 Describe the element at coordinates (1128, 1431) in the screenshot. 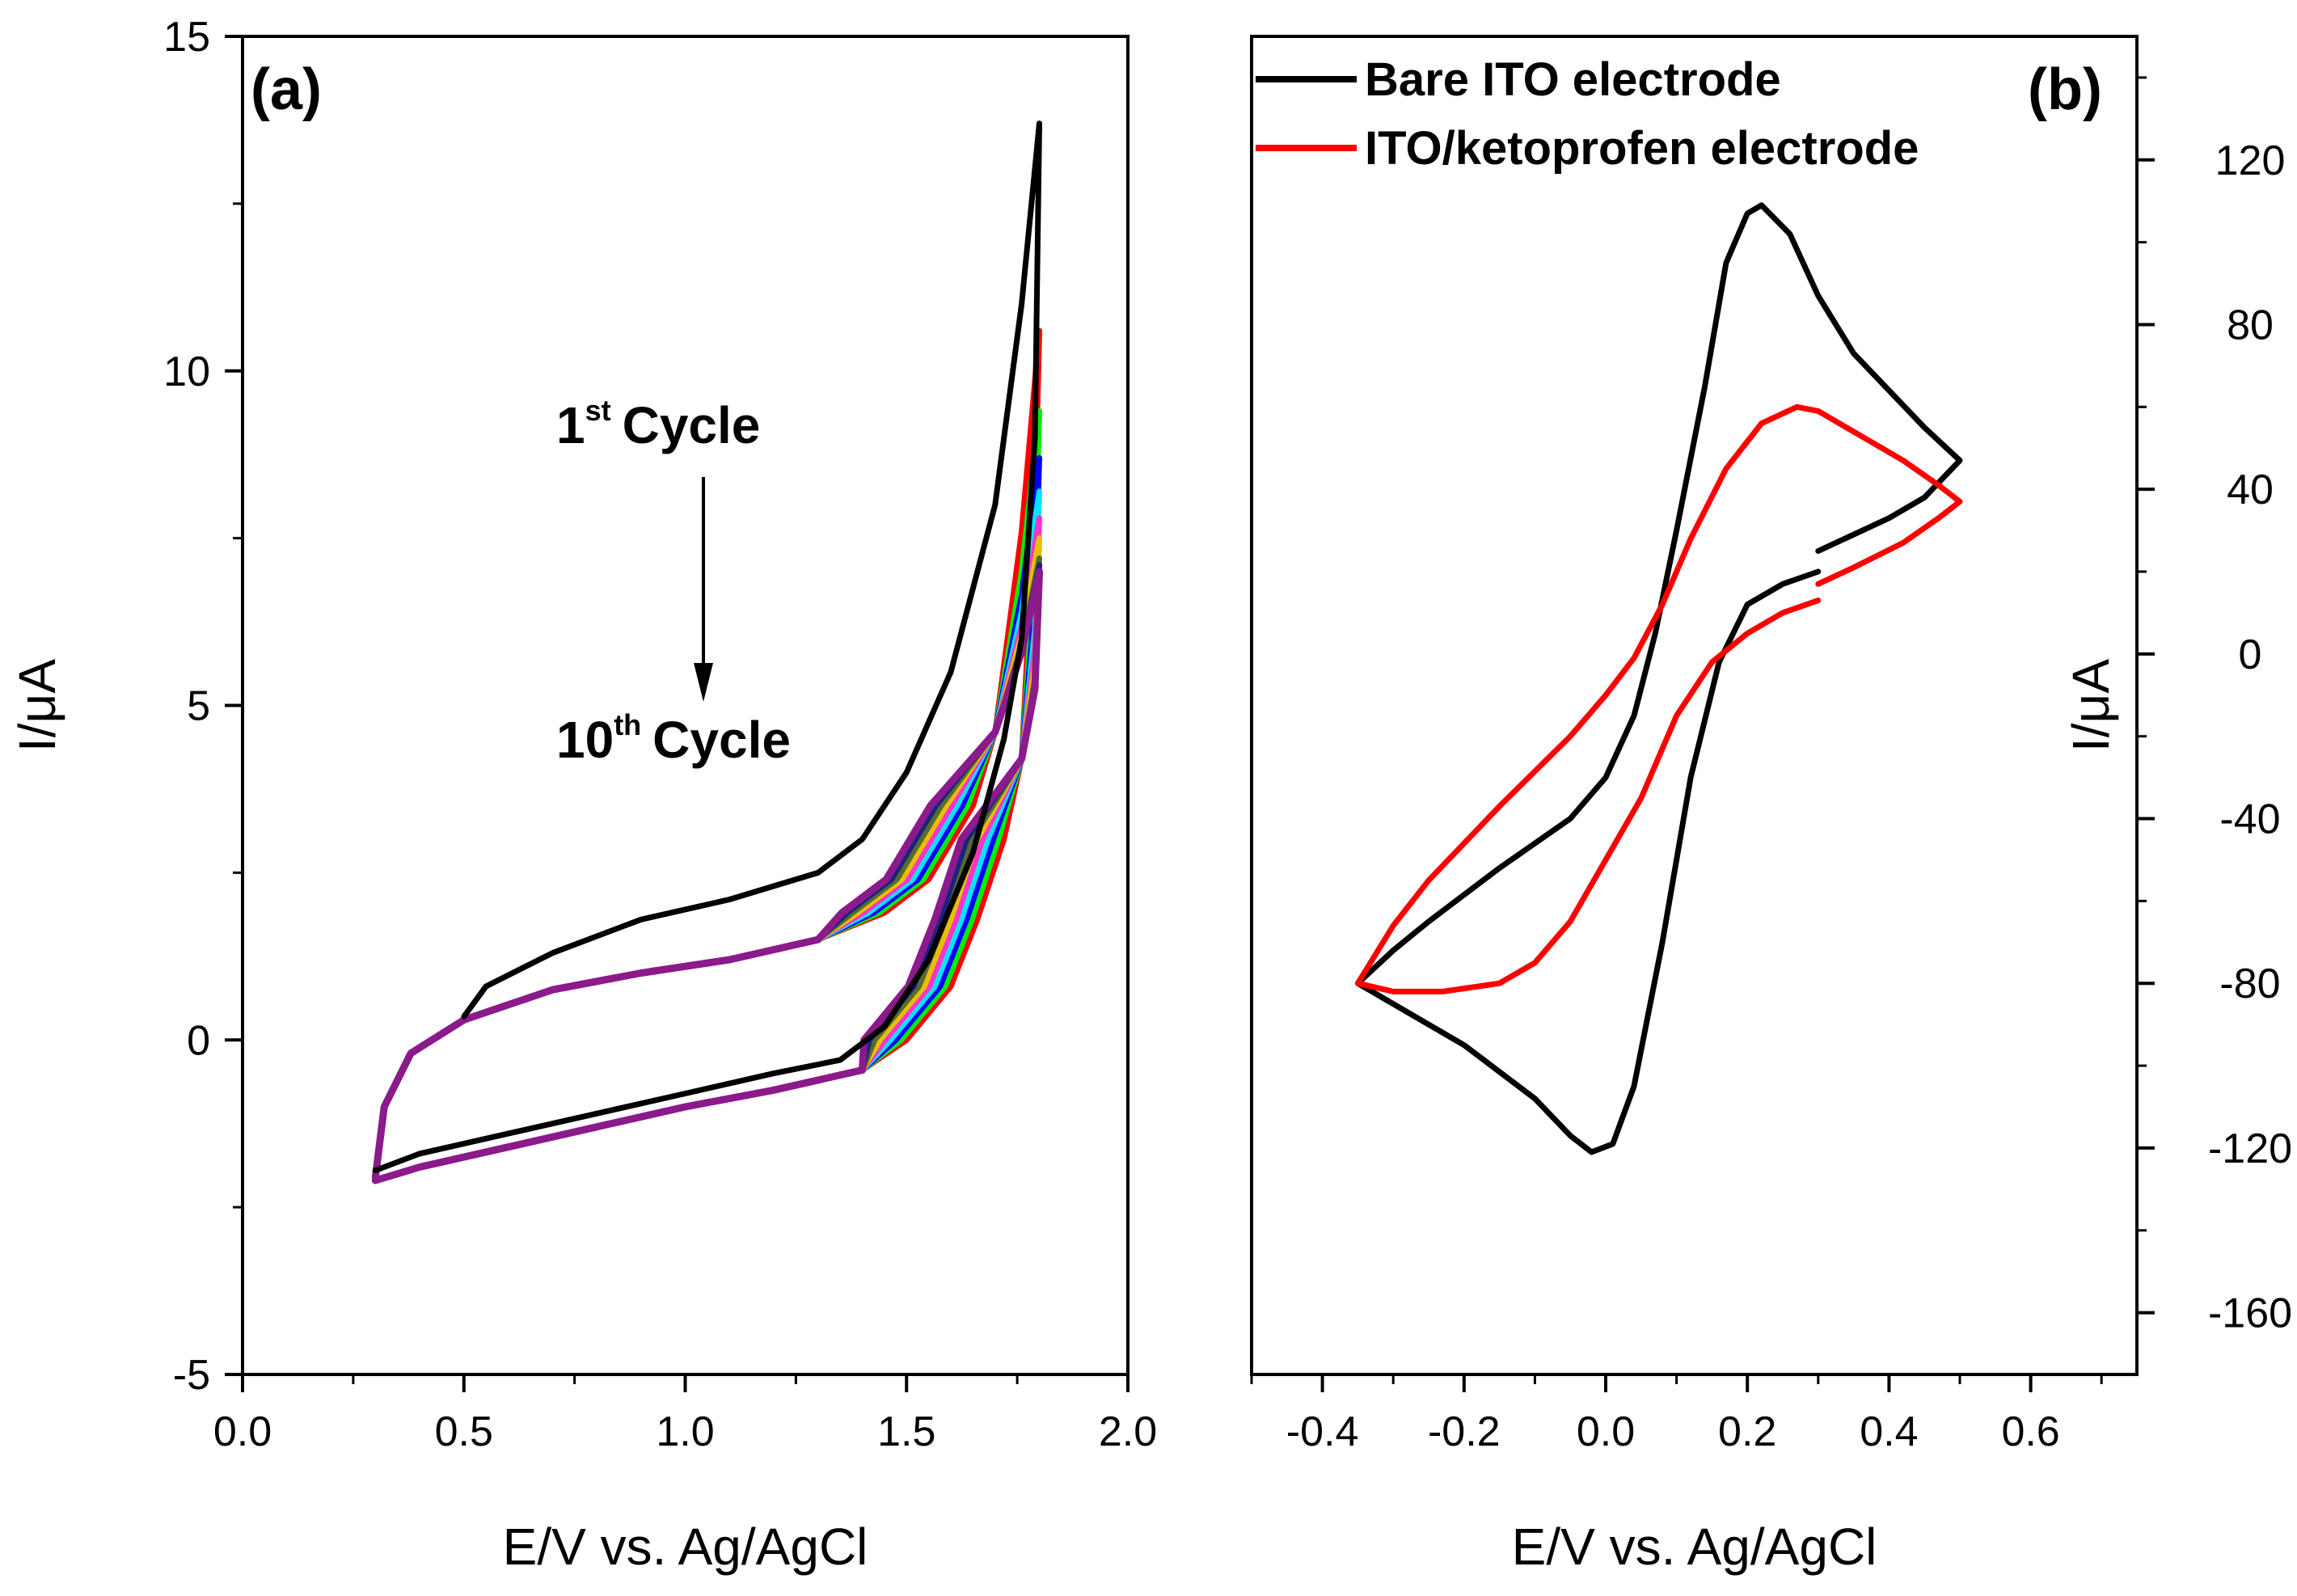

I see `panel-a-x-tick-label: 2.0` at that location.